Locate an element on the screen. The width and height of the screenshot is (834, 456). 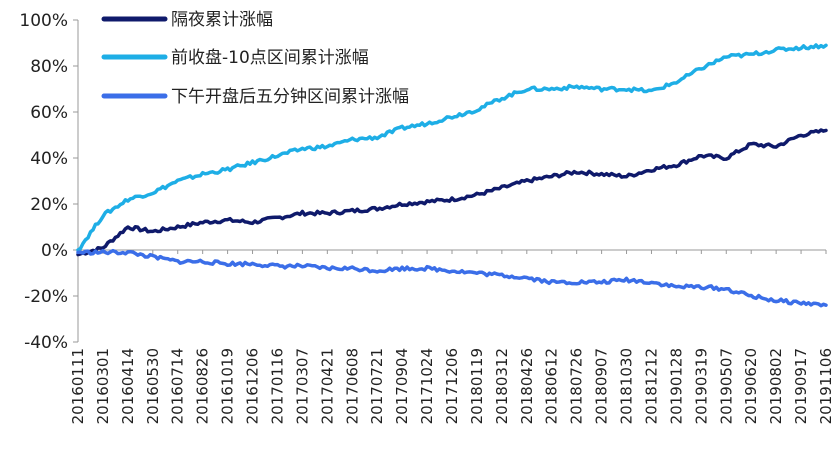
x-tick-label: 20190620 is located at coordinates (751, 386).